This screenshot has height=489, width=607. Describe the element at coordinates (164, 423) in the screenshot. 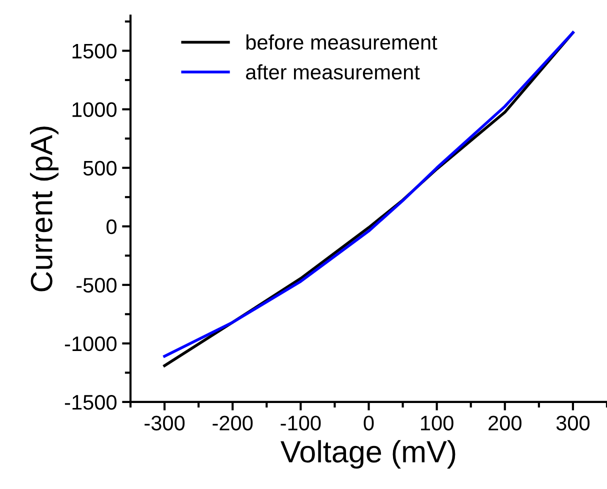

I see `x-tick-label: -300` at that location.